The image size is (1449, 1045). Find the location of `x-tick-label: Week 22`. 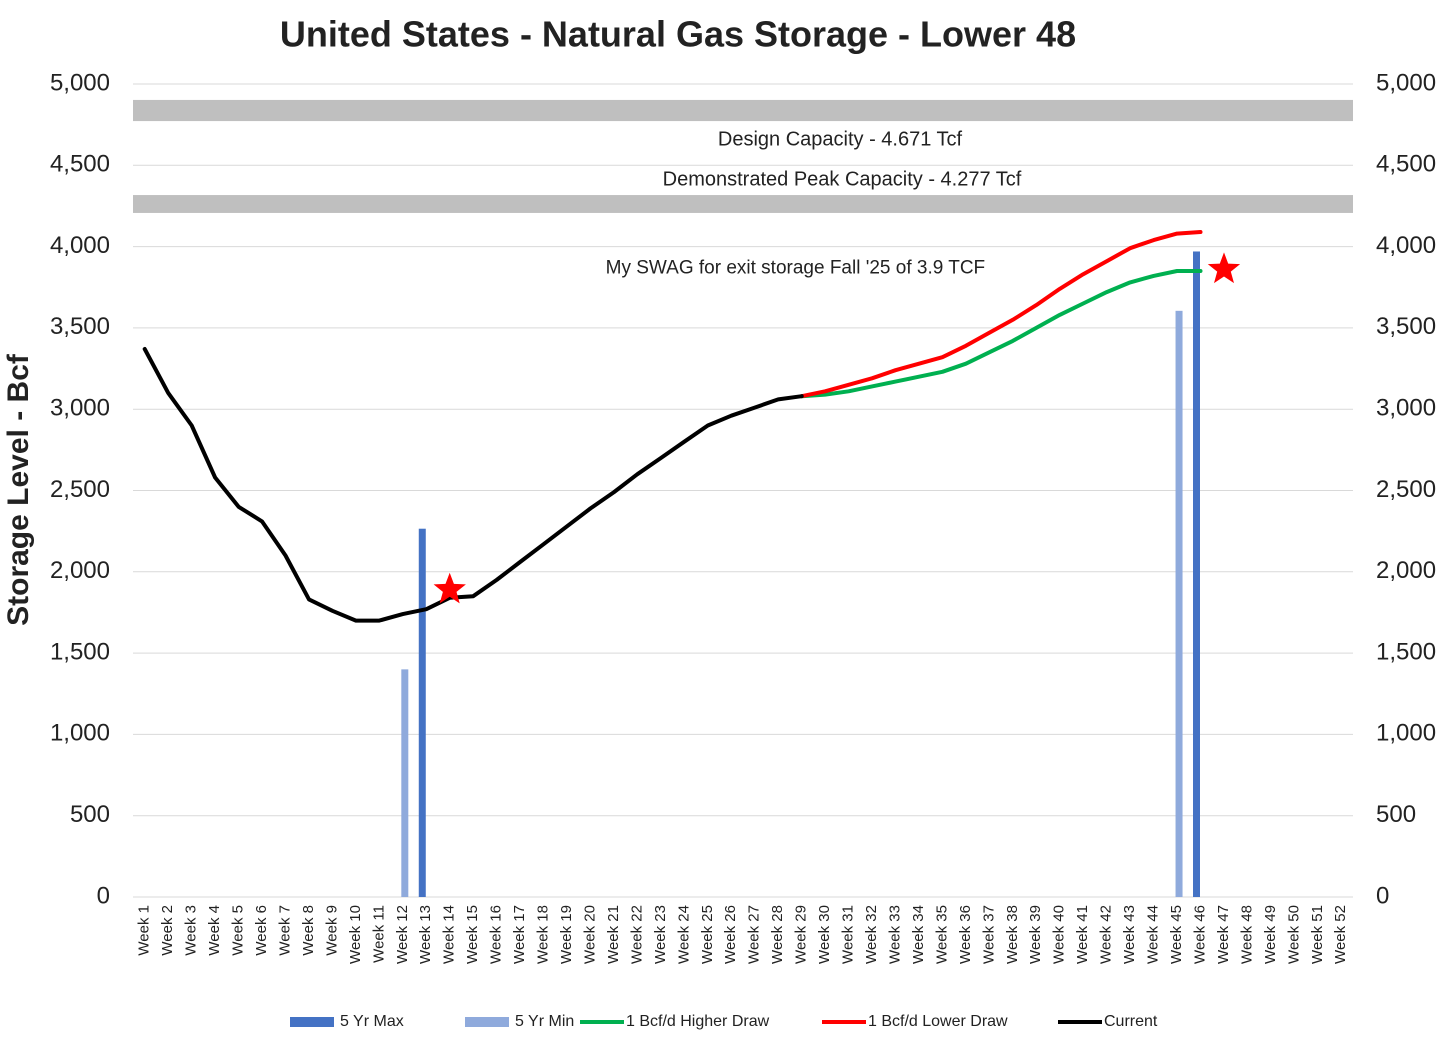

x-tick-label: Week 22 is located at coordinates (636, 934).